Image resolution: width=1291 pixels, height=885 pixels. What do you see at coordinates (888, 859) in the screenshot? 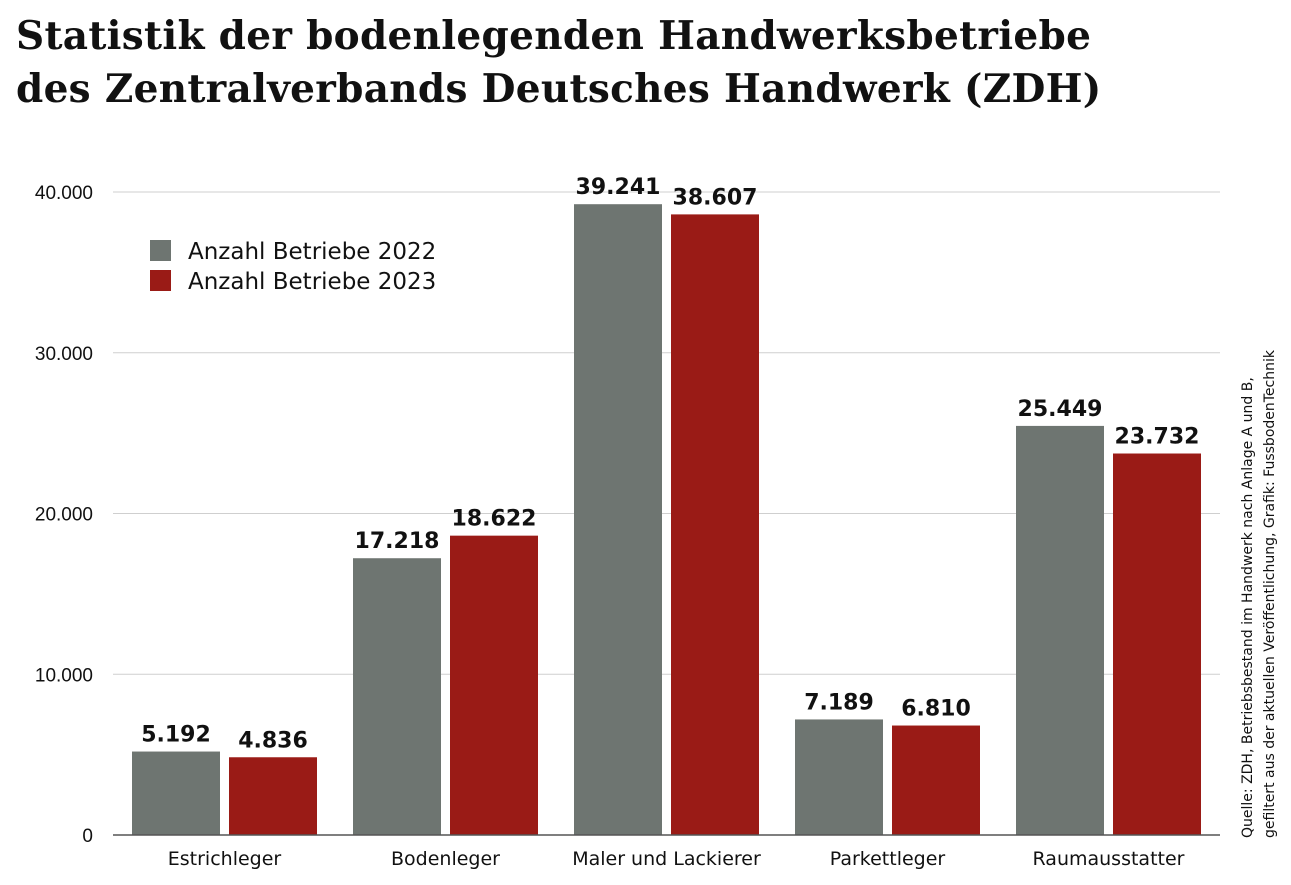
I see `x-tick-label: Parkettleger` at bounding box center [888, 859].